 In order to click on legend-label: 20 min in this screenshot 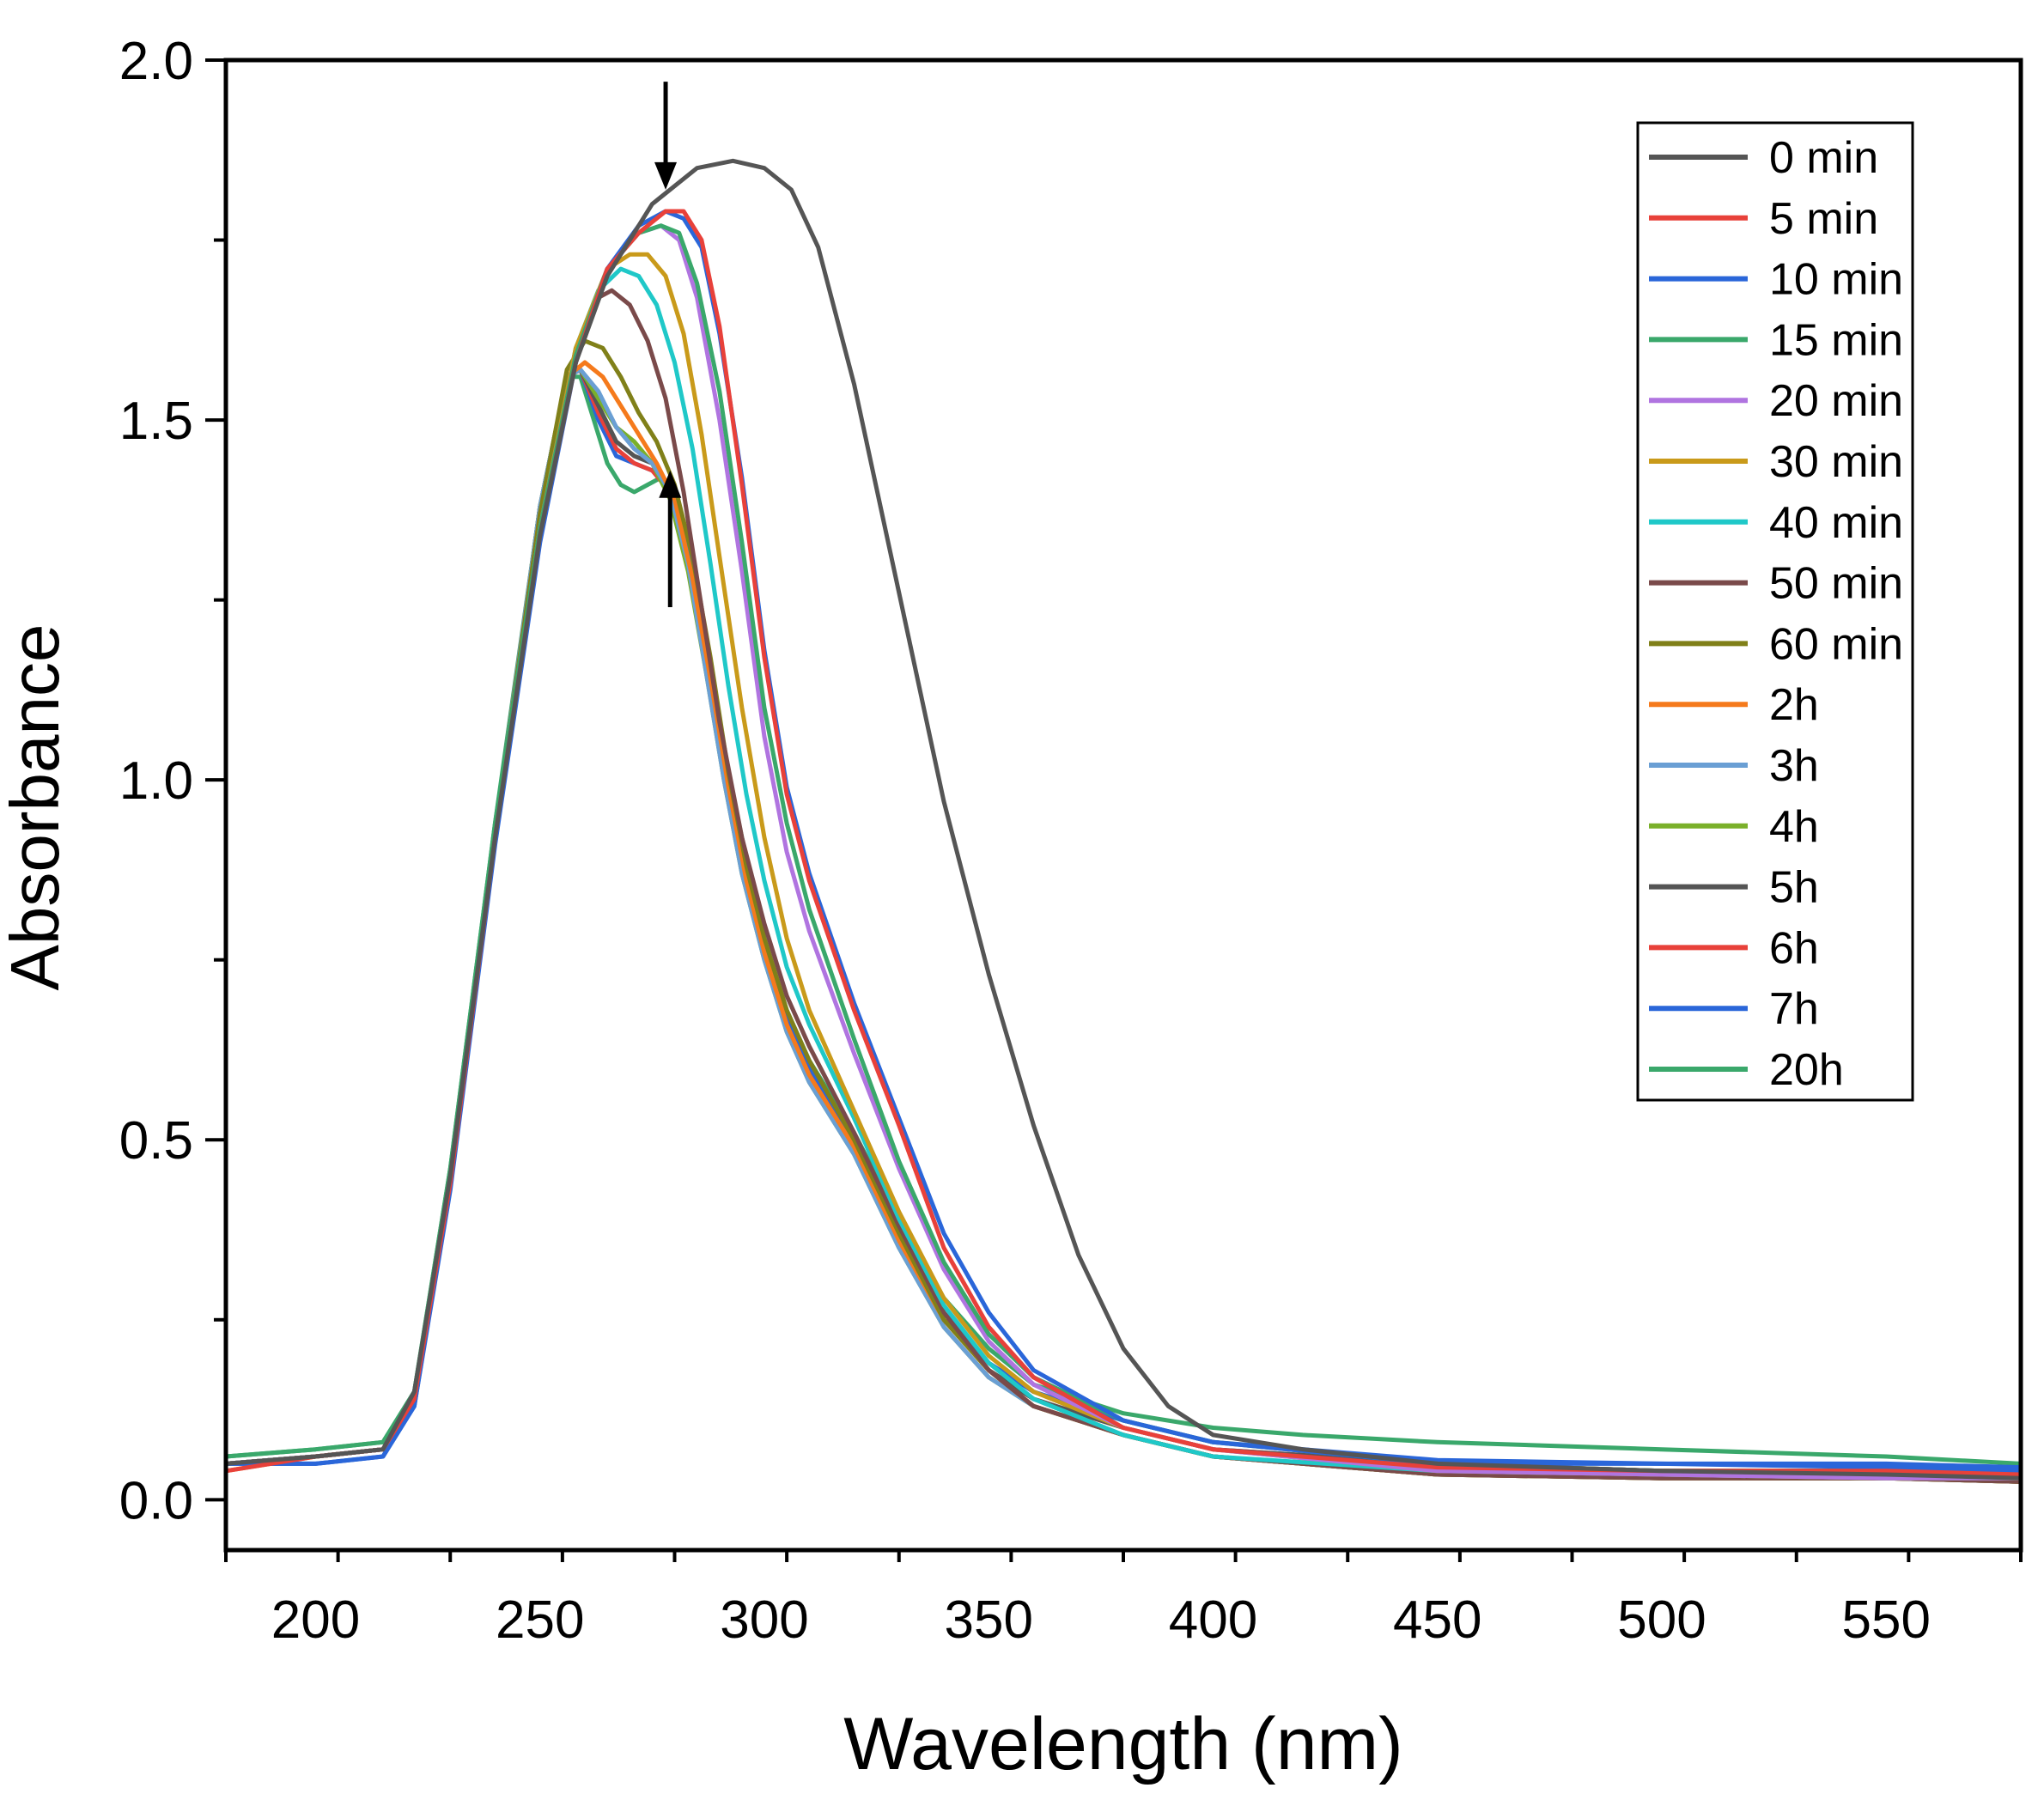, I will do `click(1836, 401)`.